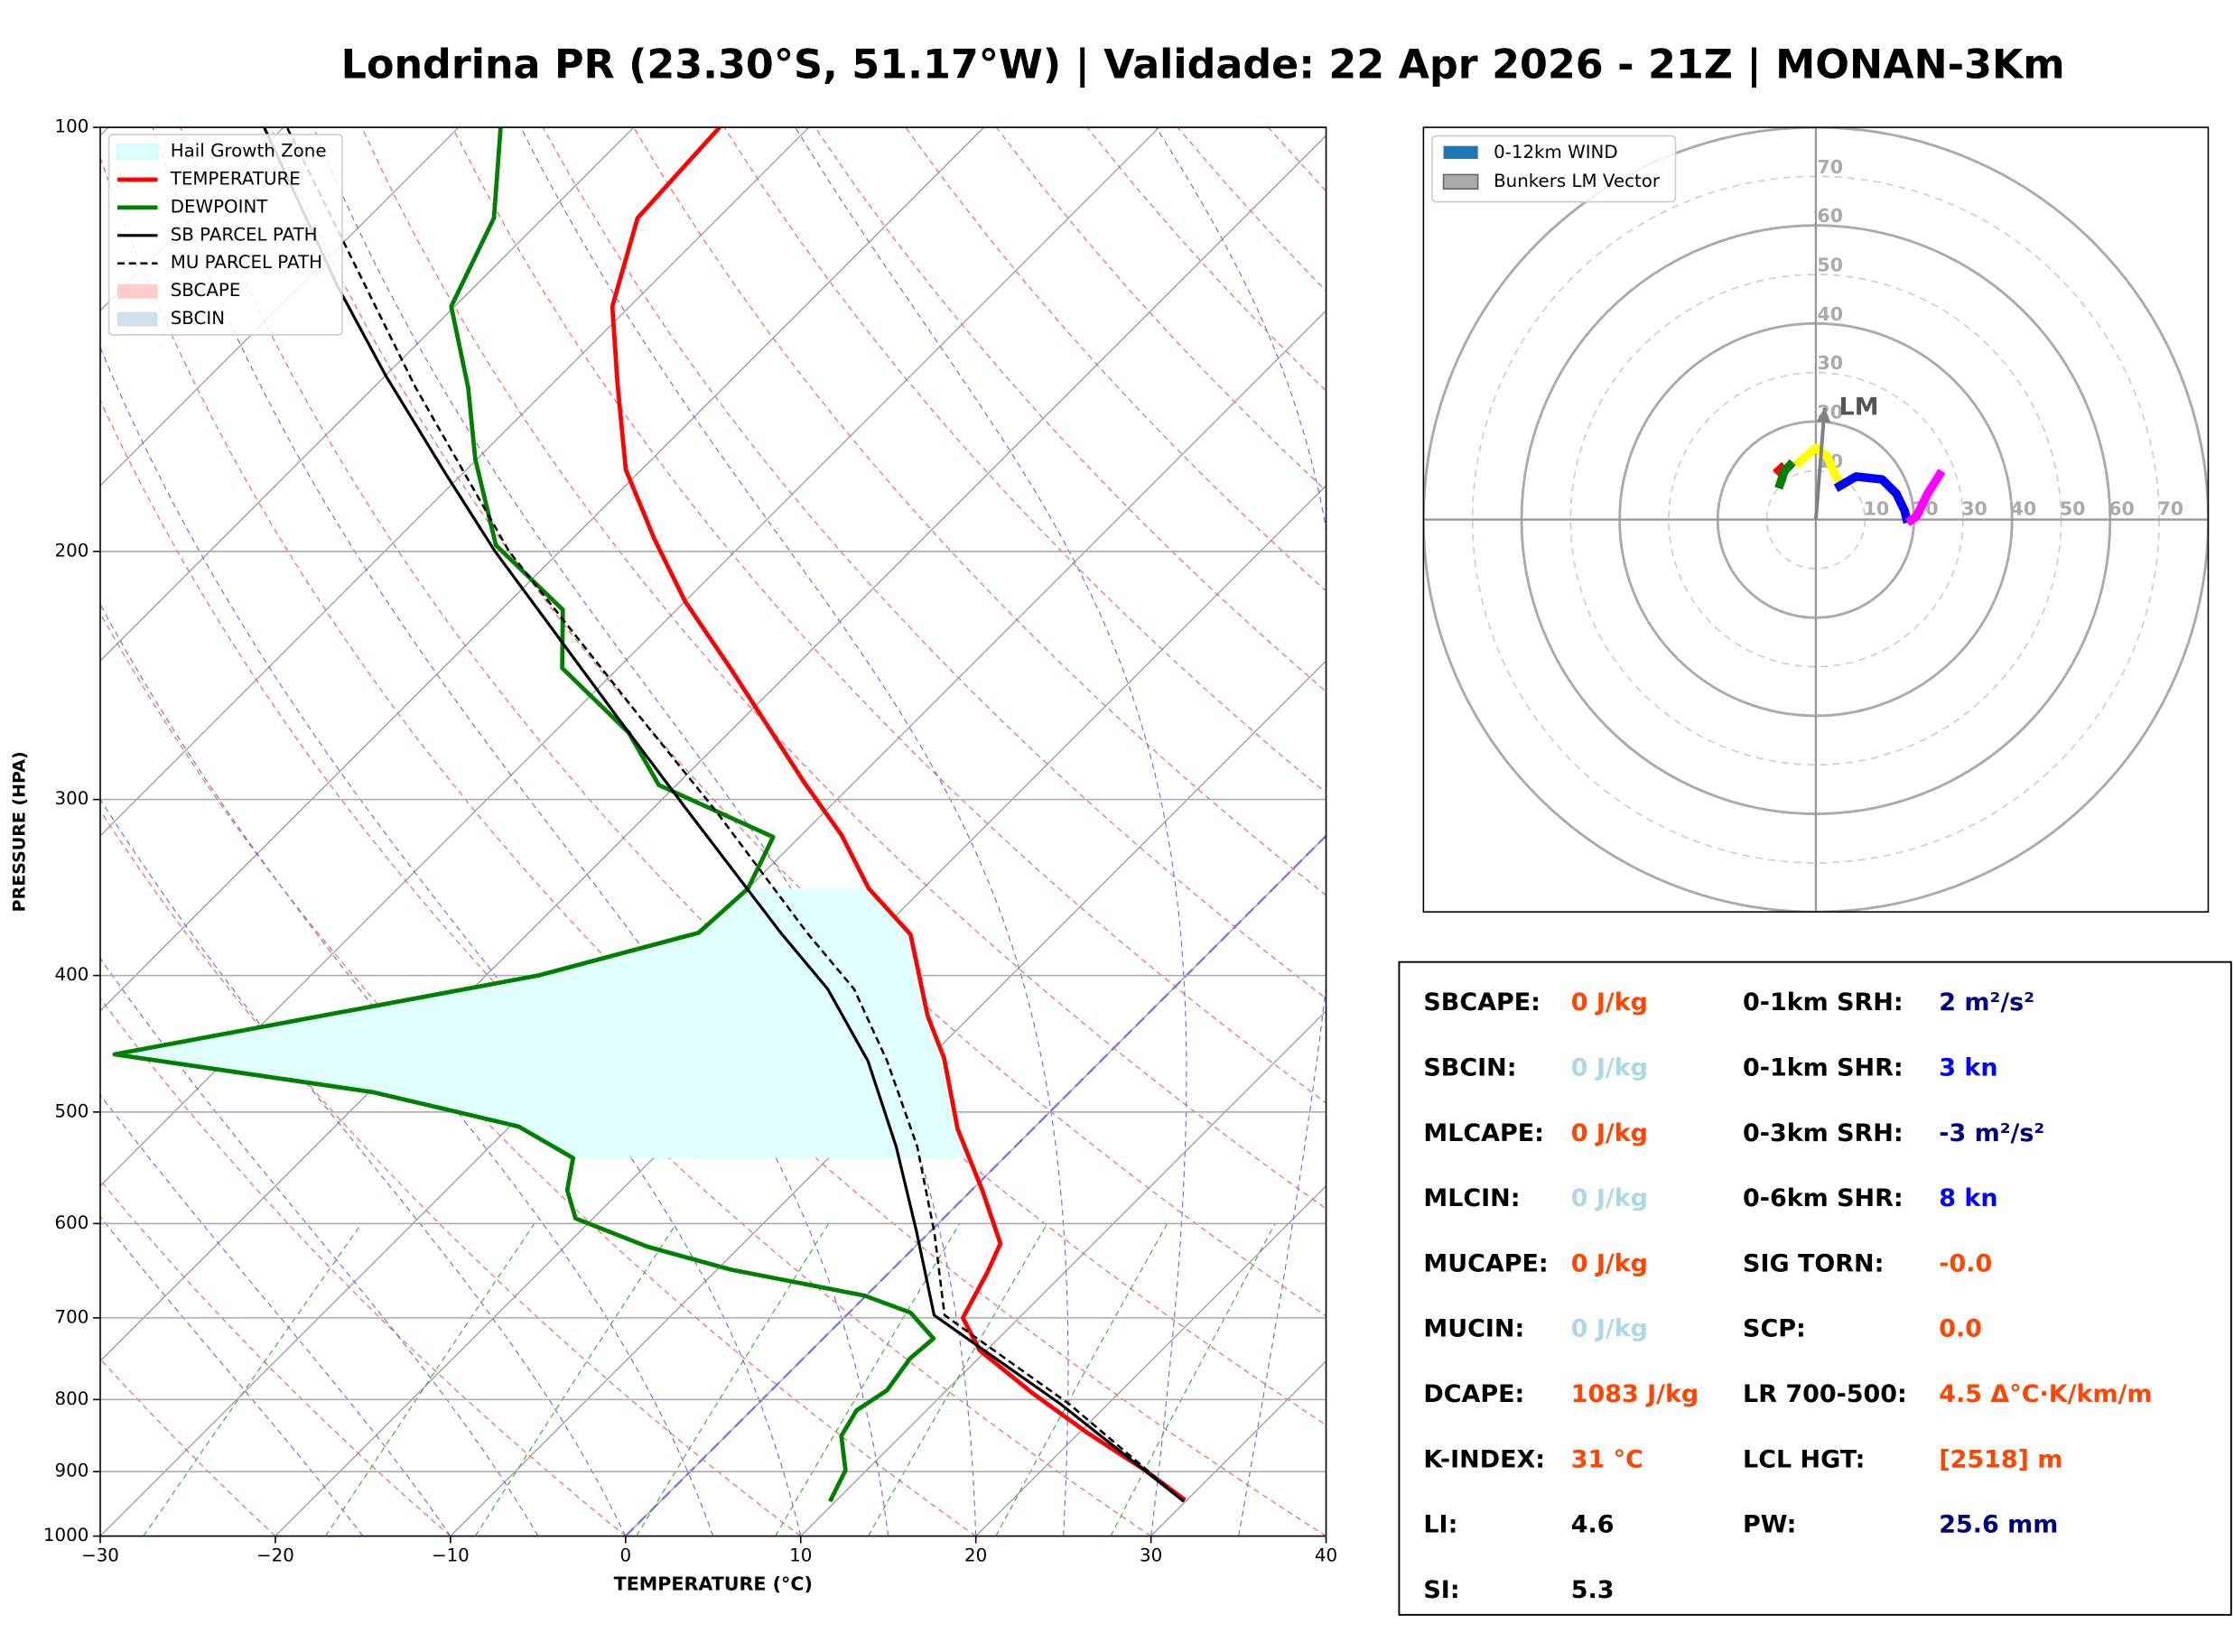 This screenshot has height=1652, width=2234. I want to click on bunkers-lm-label: LM, so click(1859, 407).